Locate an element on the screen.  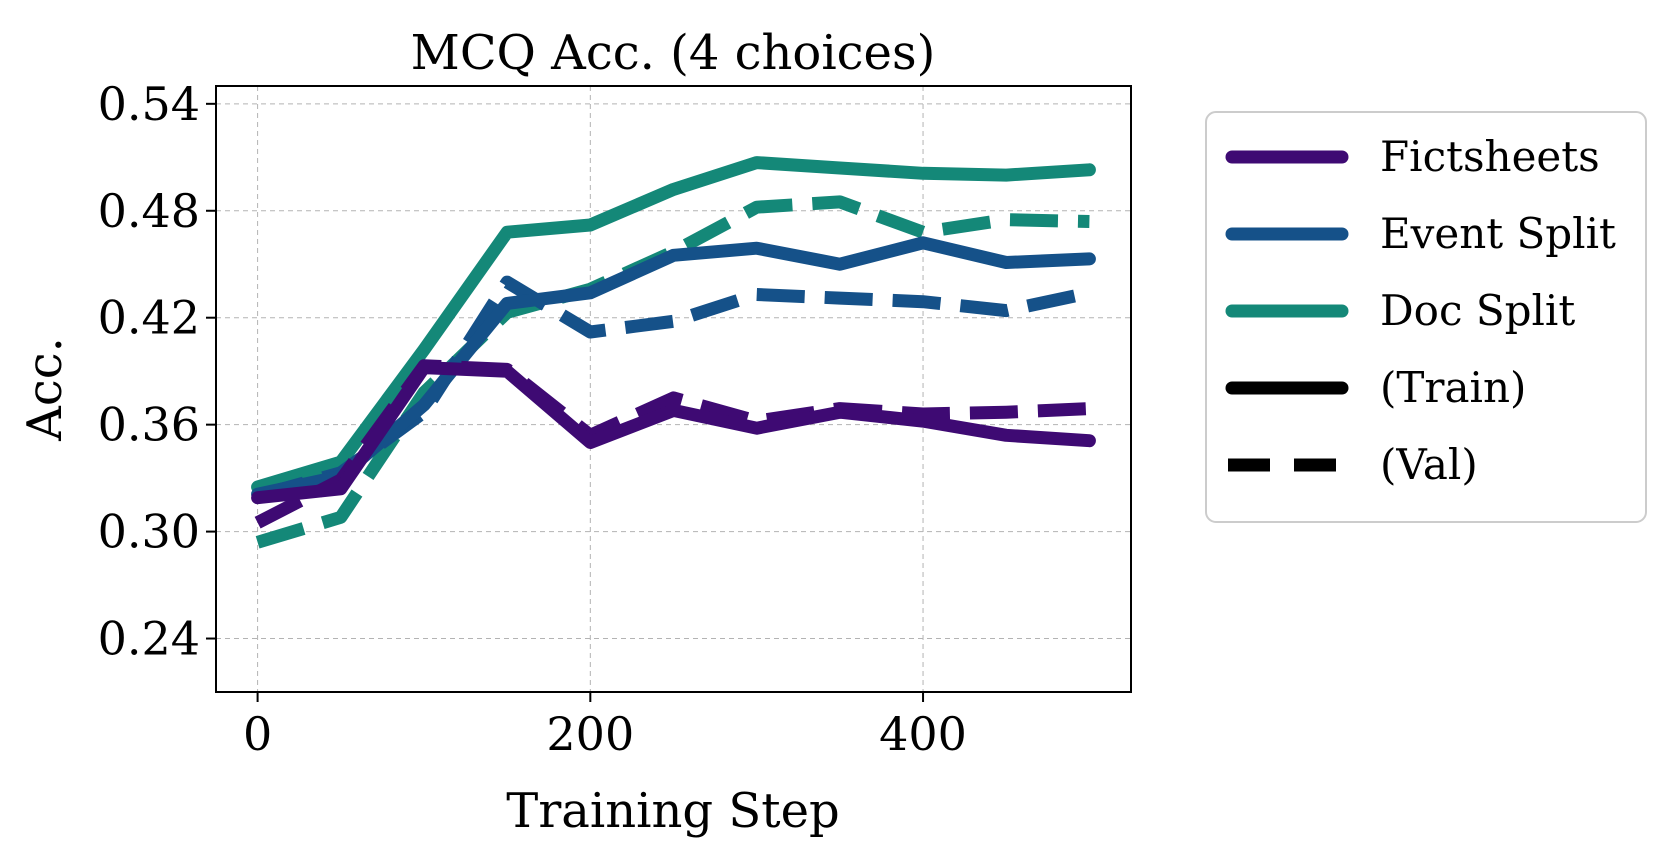
legend-label-fictsheets: Fictsheets is located at coordinates (1490, 156).